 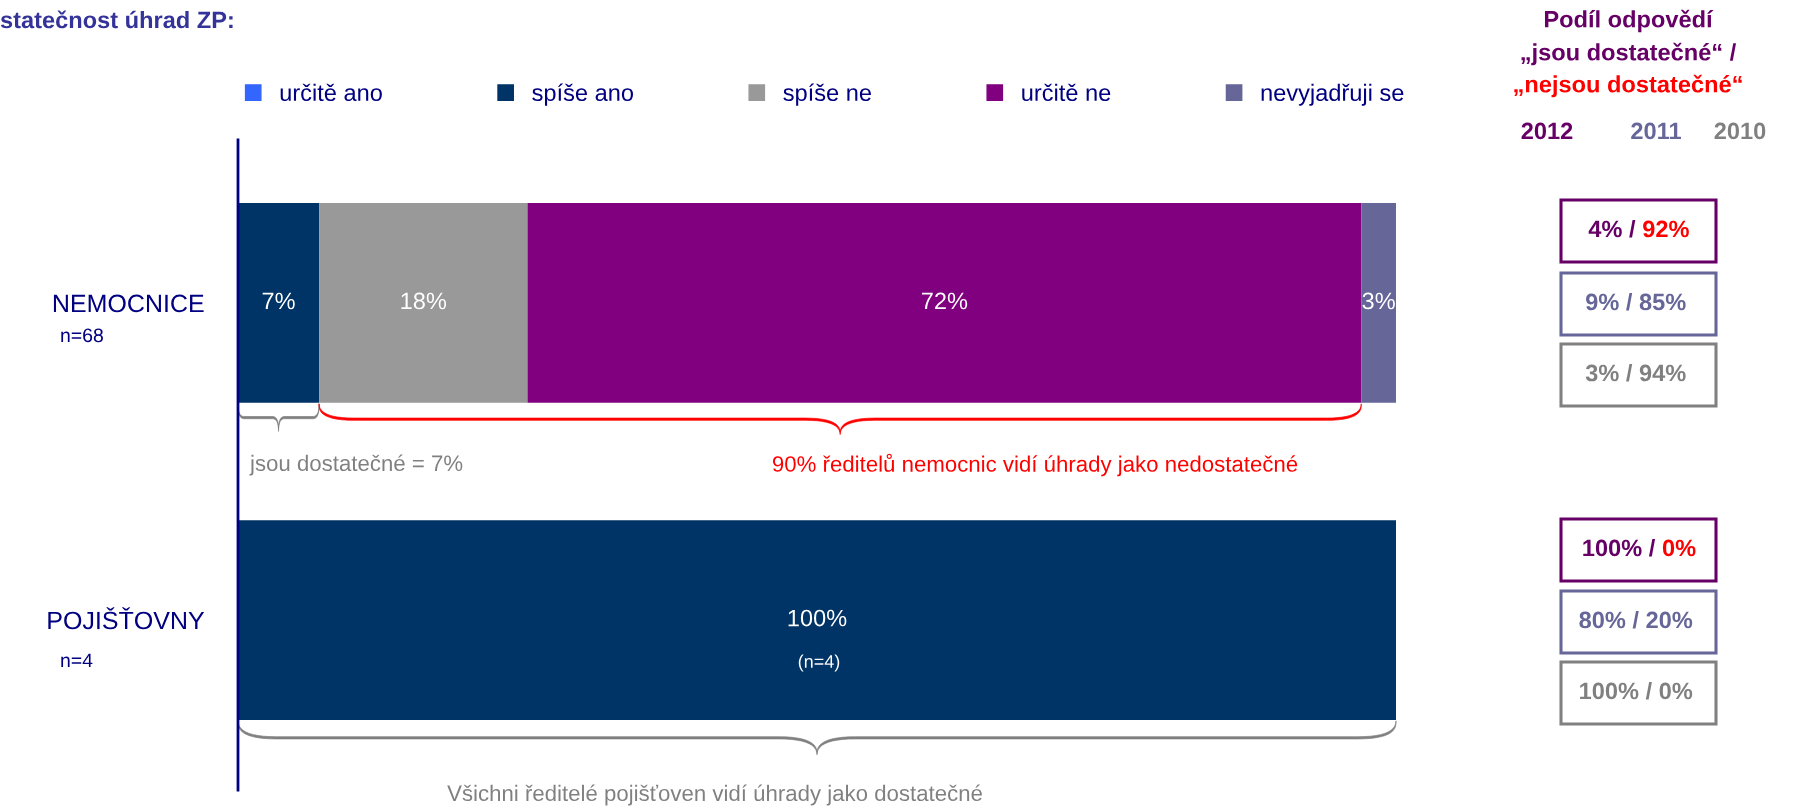 What do you see at coordinates (827, 94) in the screenshot?
I see `legend-label: spíše ne` at bounding box center [827, 94].